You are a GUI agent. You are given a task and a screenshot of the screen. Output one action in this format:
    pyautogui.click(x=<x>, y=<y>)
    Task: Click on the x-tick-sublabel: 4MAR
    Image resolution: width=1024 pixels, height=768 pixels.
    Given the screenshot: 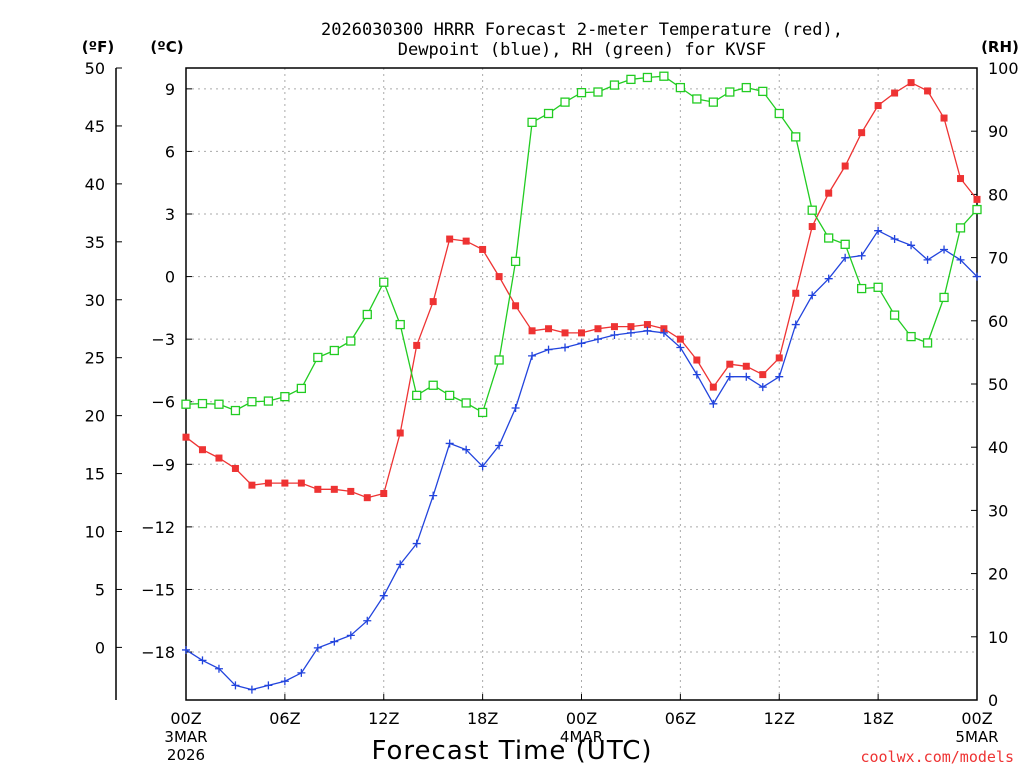 What is the action you would take?
    pyautogui.click(x=581, y=737)
    